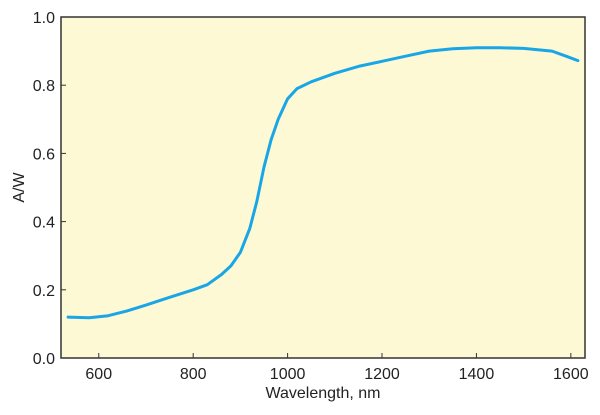 This screenshot has width=600, height=415. Describe the element at coordinates (44, 86) in the screenshot. I see `y-tick-label: 0.8` at that location.